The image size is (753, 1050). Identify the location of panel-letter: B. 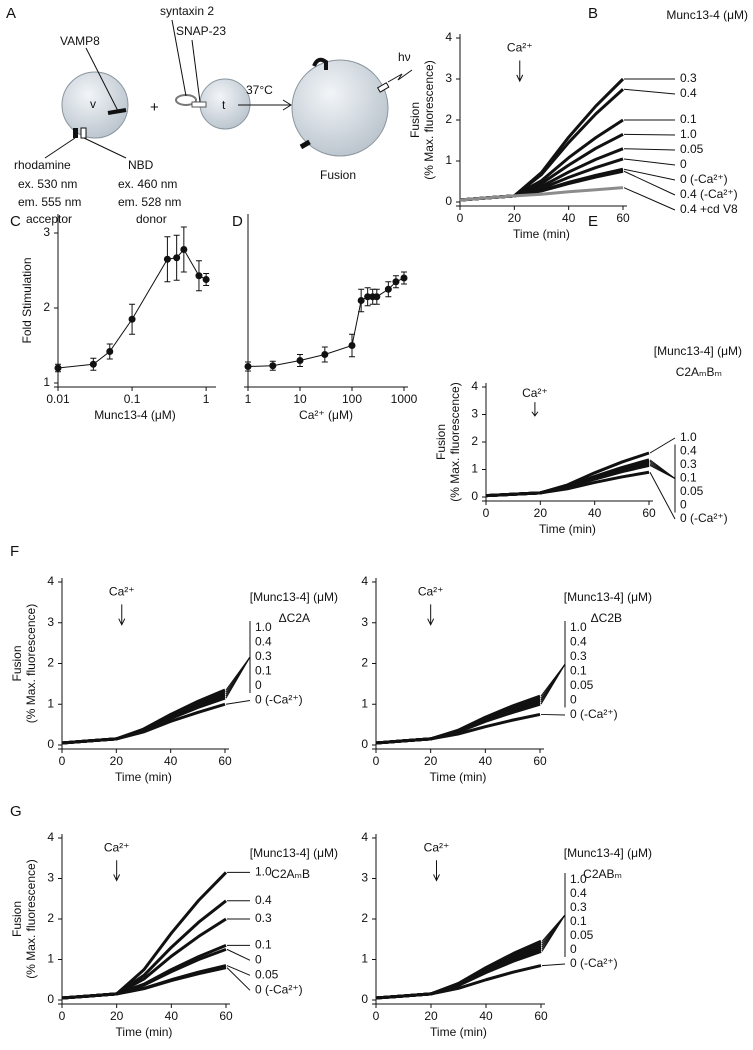
(593, 13).